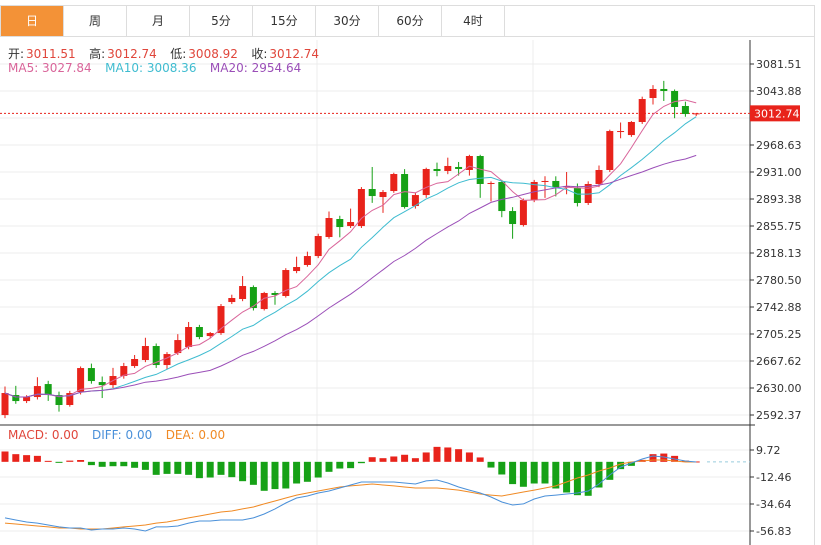 The width and height of the screenshot is (821, 545). What do you see at coordinates (213, 54) in the screenshot?
I see `low-value: 3008.92` at bounding box center [213, 54].